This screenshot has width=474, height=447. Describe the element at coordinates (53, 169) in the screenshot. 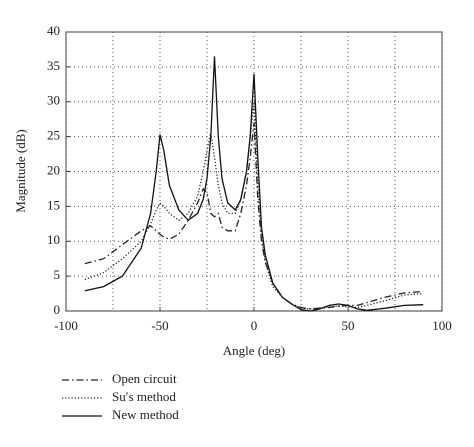

I see `y-tick-label: 20` at that location.